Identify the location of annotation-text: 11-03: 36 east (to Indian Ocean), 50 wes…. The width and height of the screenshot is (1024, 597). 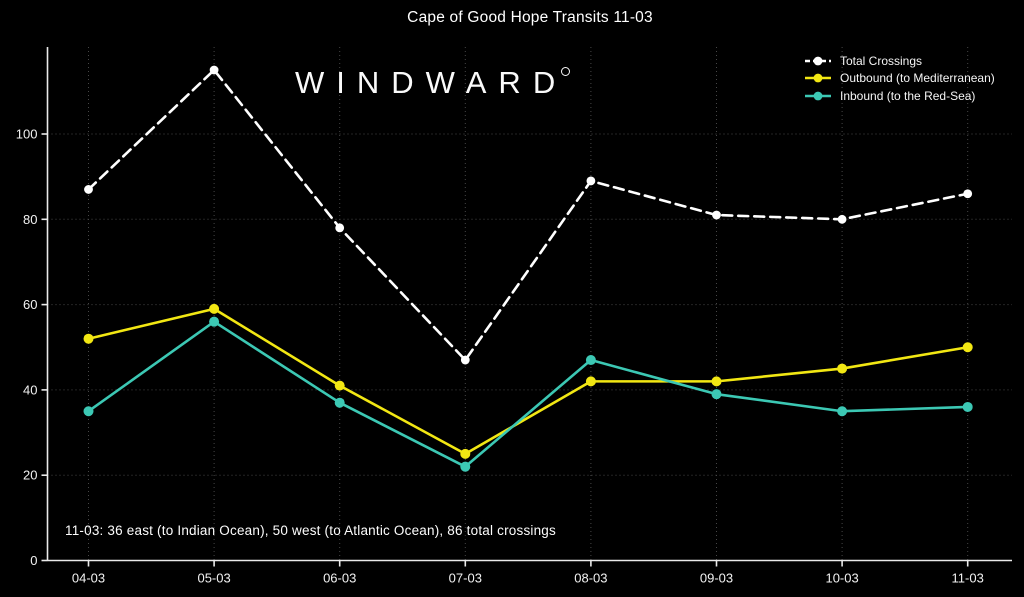
(310, 530).